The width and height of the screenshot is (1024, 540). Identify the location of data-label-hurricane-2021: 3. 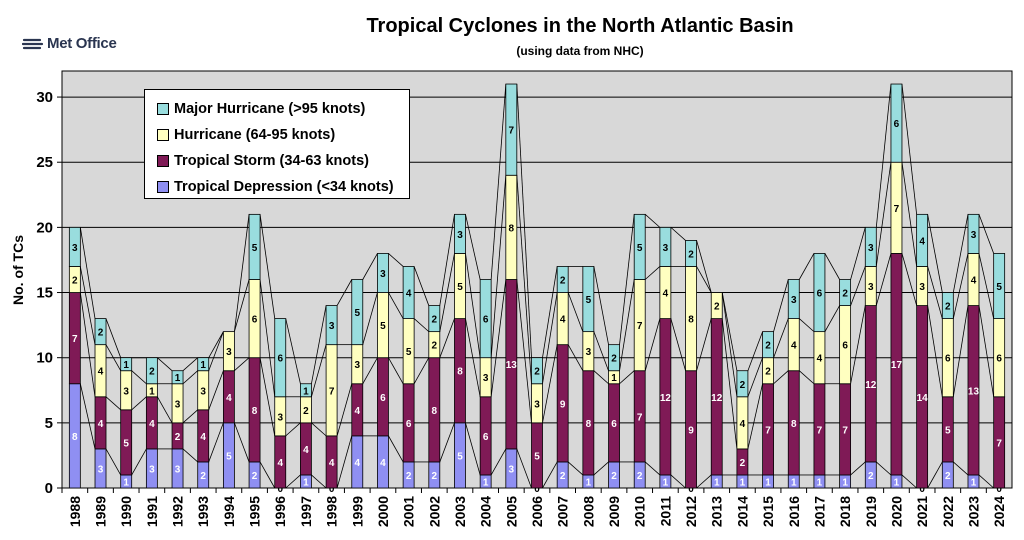
(922, 287).